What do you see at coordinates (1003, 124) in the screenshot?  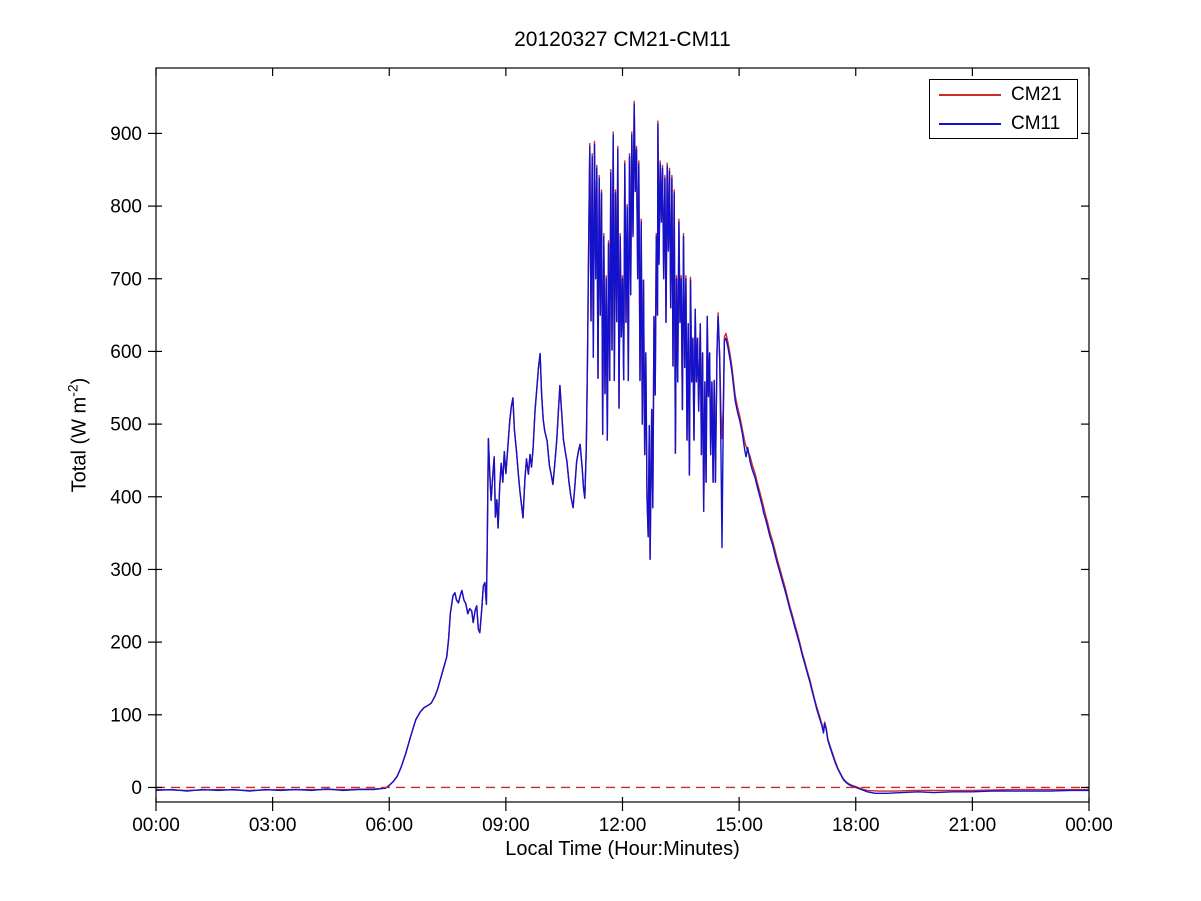 I see `legend-entry-cm11: CM11` at bounding box center [1003, 124].